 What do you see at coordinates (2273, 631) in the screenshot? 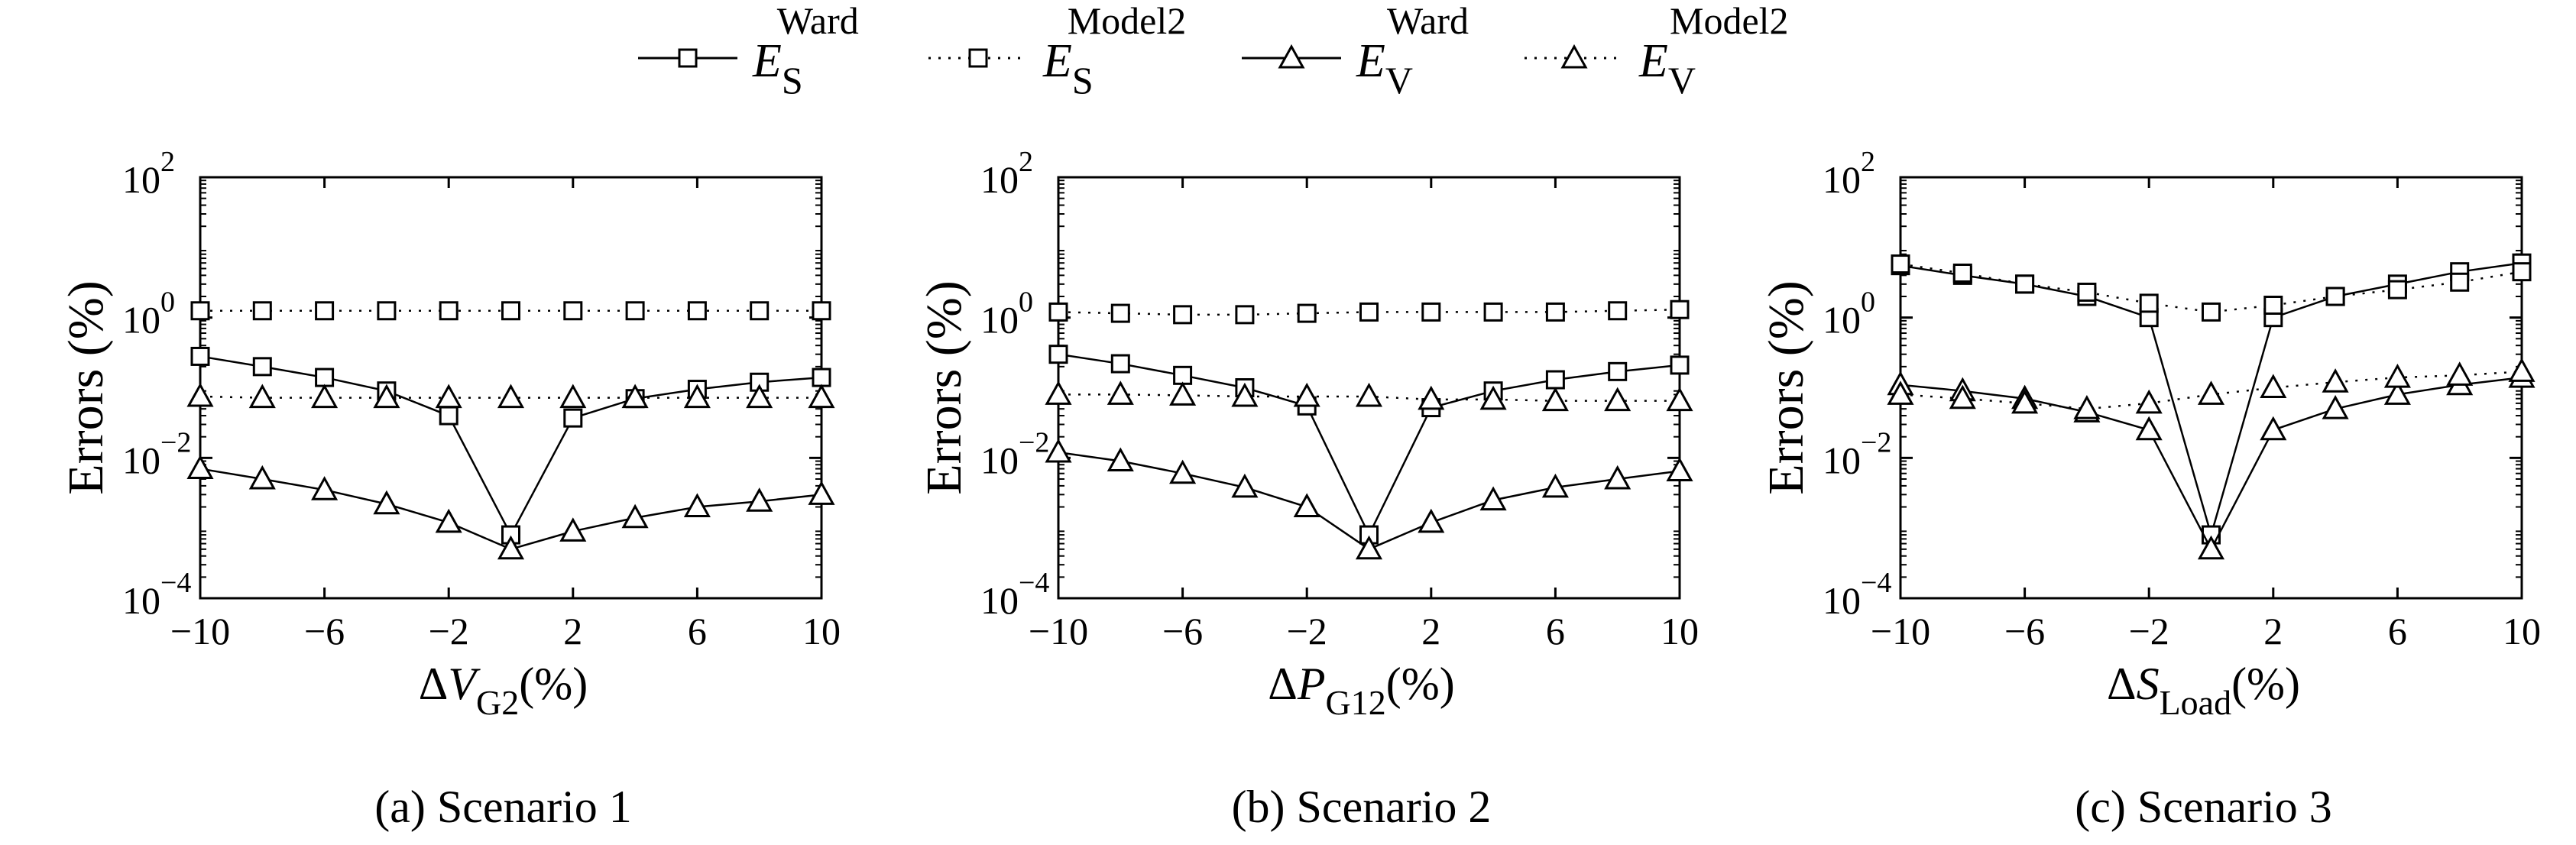
I see `x-tick-label: 2` at bounding box center [2273, 631].